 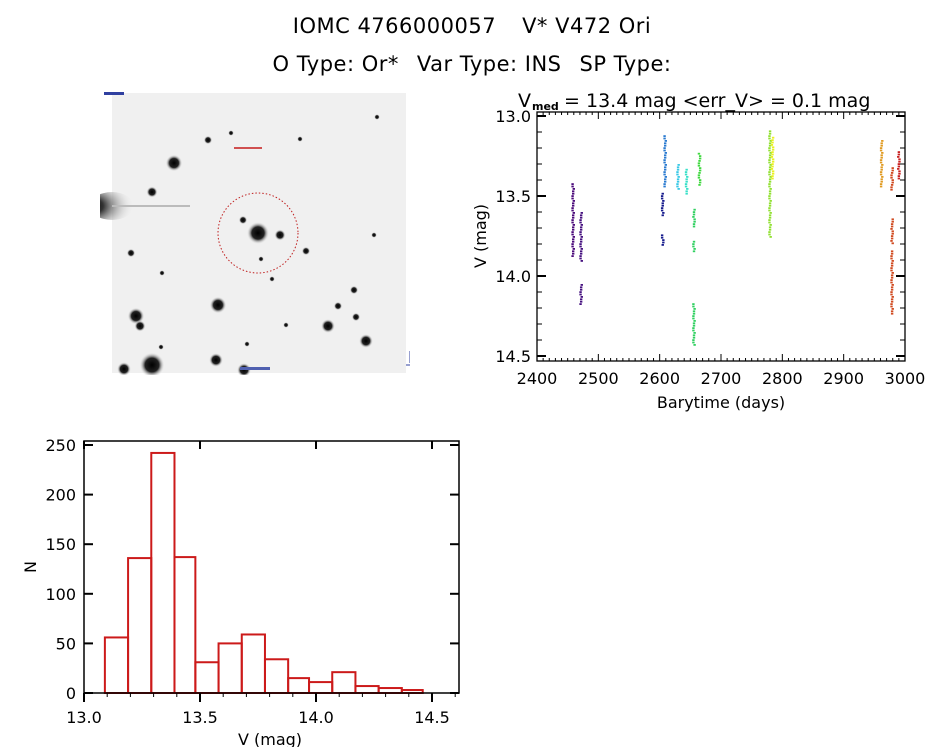 What do you see at coordinates (472, 26) in the screenshot?
I see `star-id-title: IOMC 4766000057 V* V472 Ori` at bounding box center [472, 26].